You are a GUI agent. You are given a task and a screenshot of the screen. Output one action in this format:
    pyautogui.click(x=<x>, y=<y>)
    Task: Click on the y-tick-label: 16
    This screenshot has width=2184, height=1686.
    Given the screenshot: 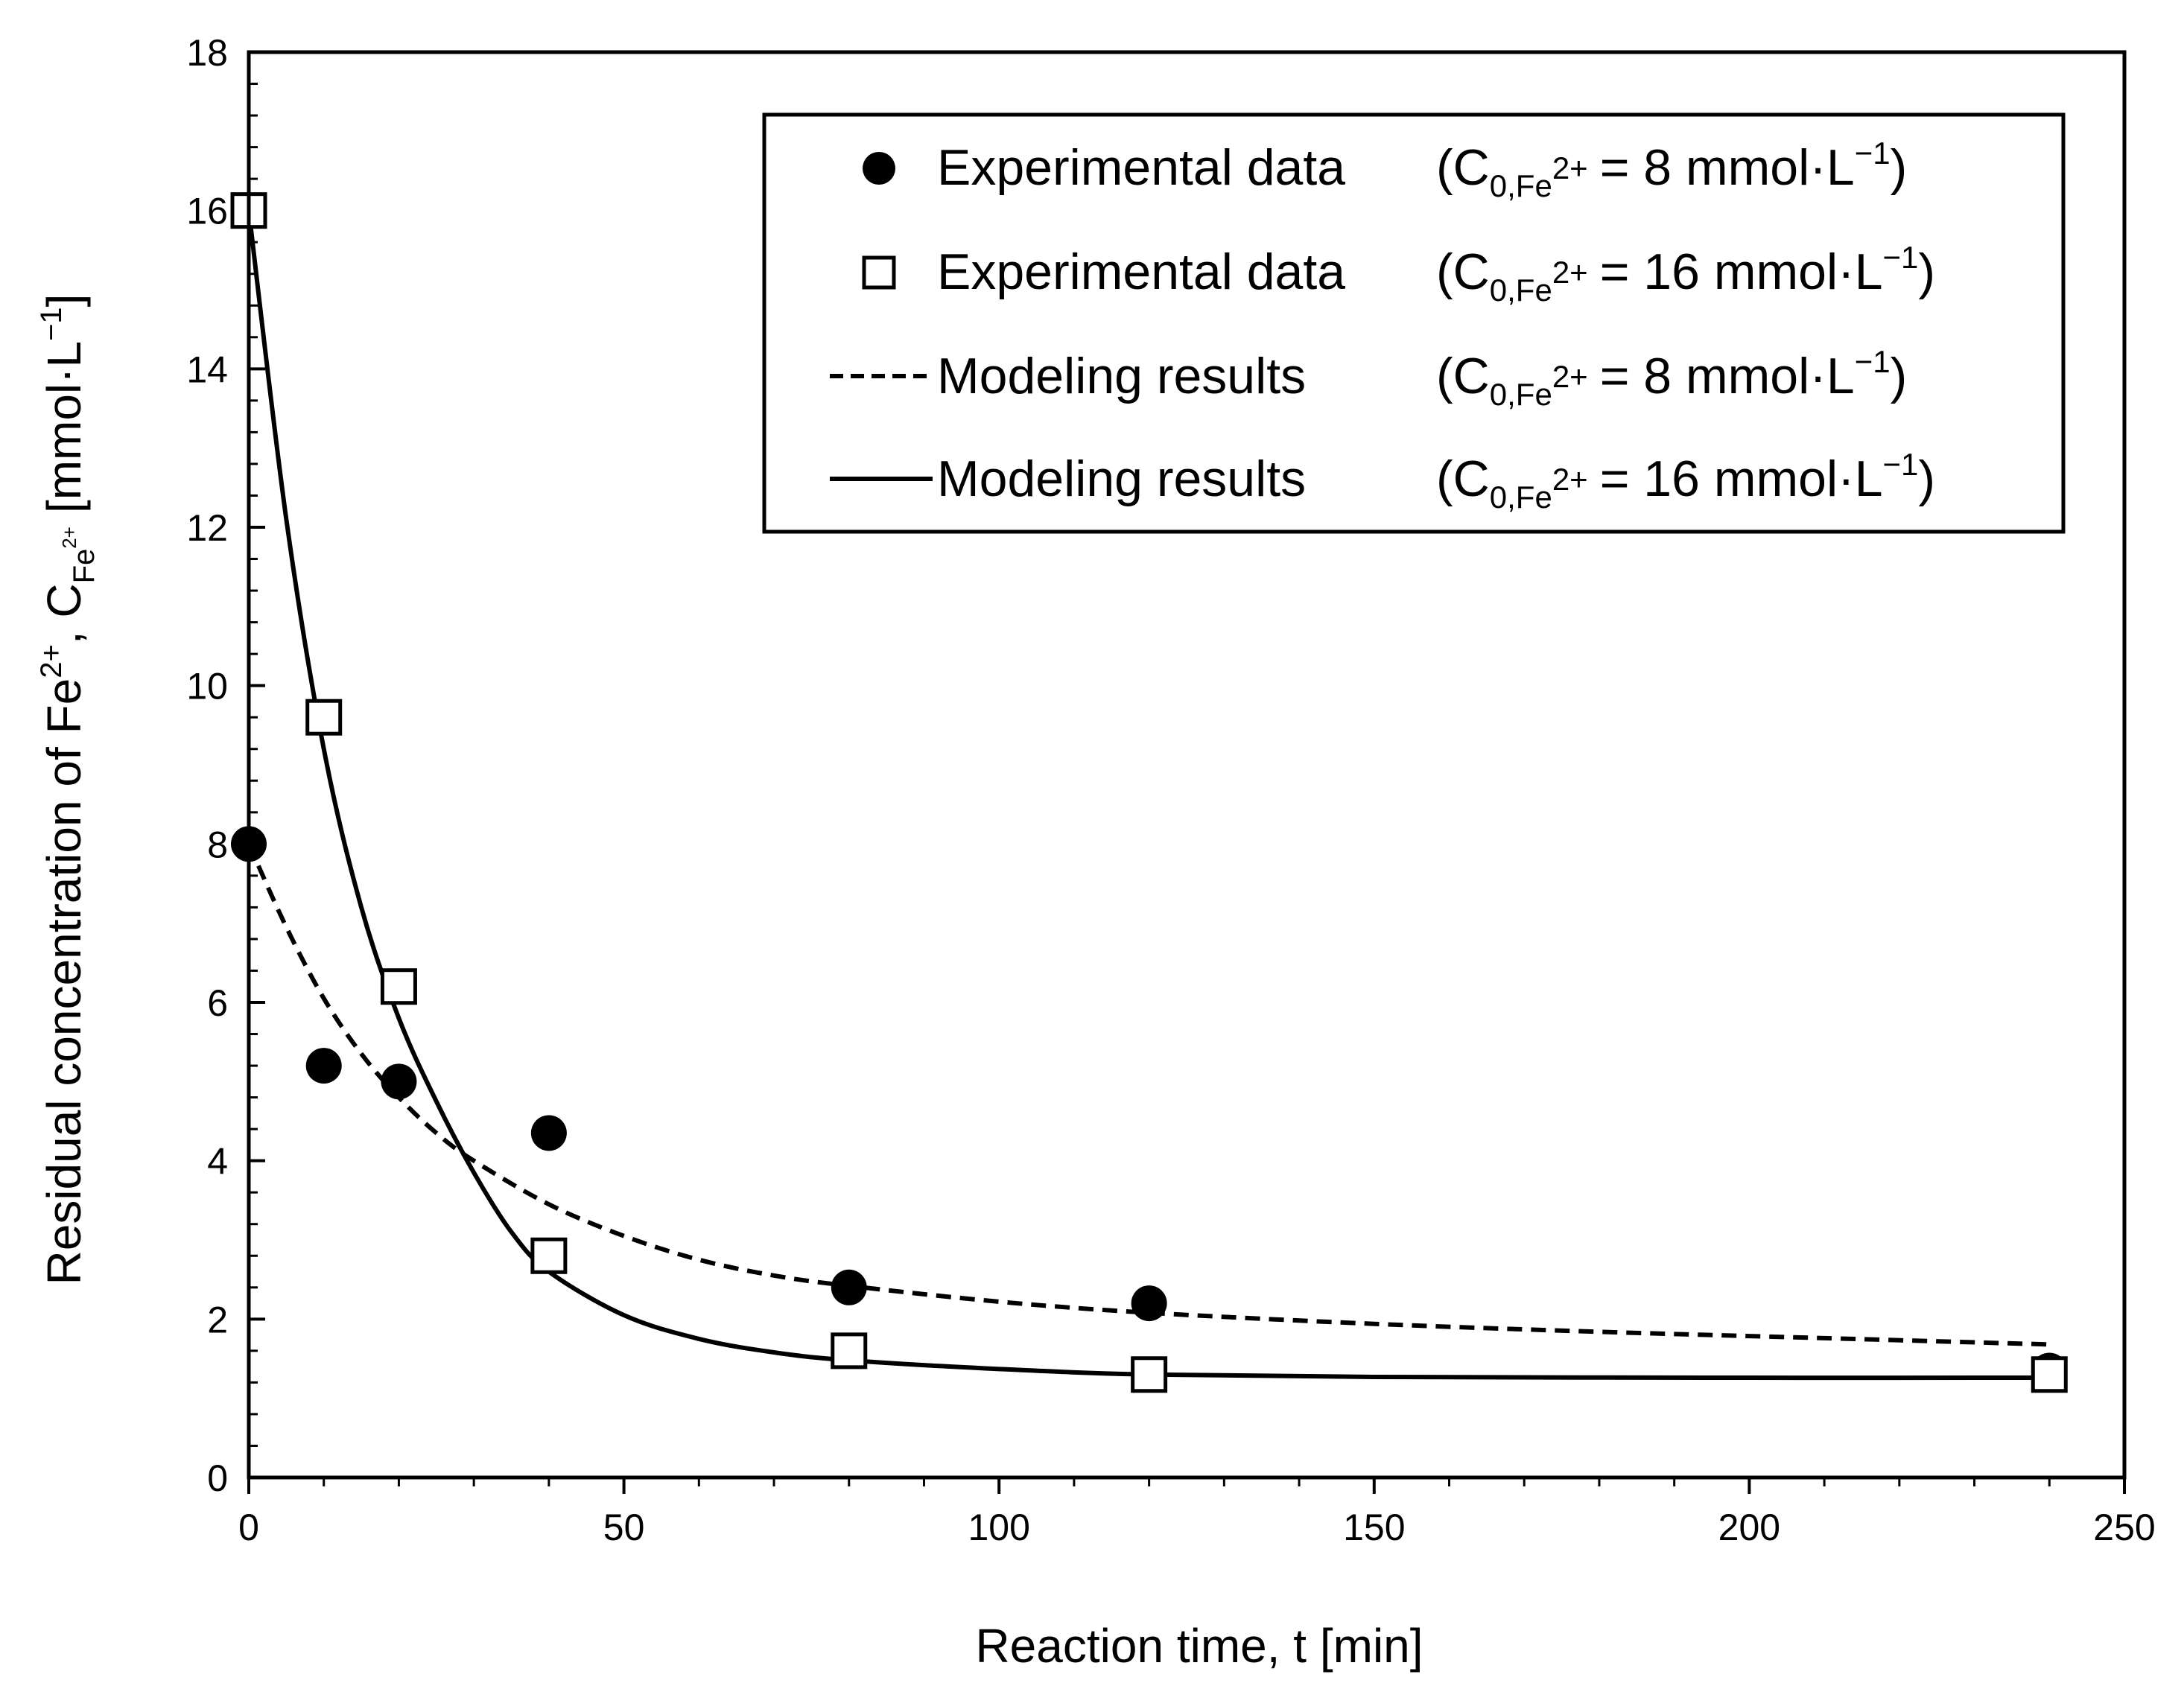 What is the action you would take?
    pyautogui.click(x=207, y=211)
    